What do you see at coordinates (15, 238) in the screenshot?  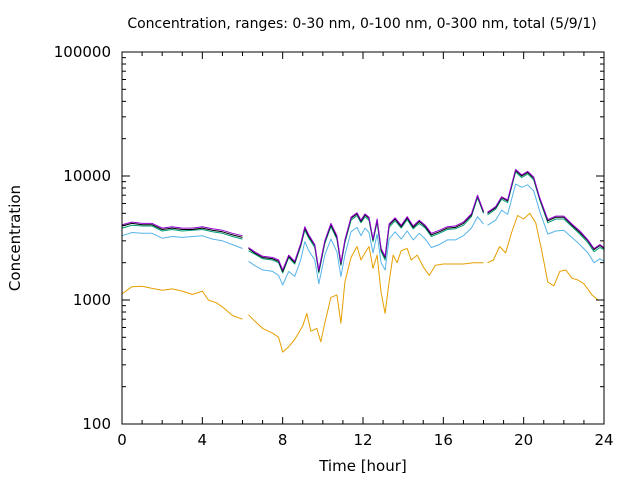 I see `y-axis-label: Concentration` at bounding box center [15, 238].